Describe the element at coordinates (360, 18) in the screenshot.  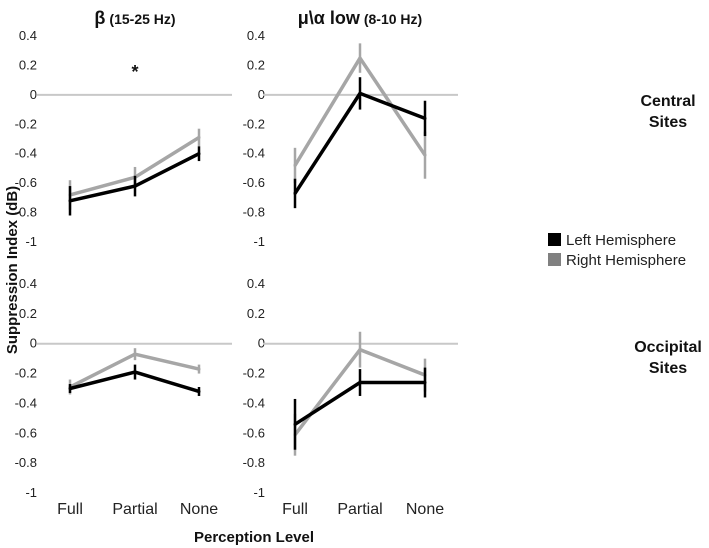
I see `column-title-mu-alpha: μ\α low (8-10 Hz)` at that location.